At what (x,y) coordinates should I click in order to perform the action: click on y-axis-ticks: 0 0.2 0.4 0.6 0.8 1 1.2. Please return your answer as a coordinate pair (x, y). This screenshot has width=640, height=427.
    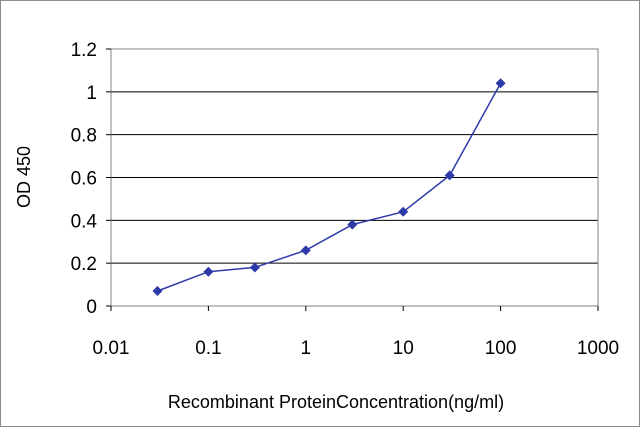
    Looking at the image, I should click on (91, 179).